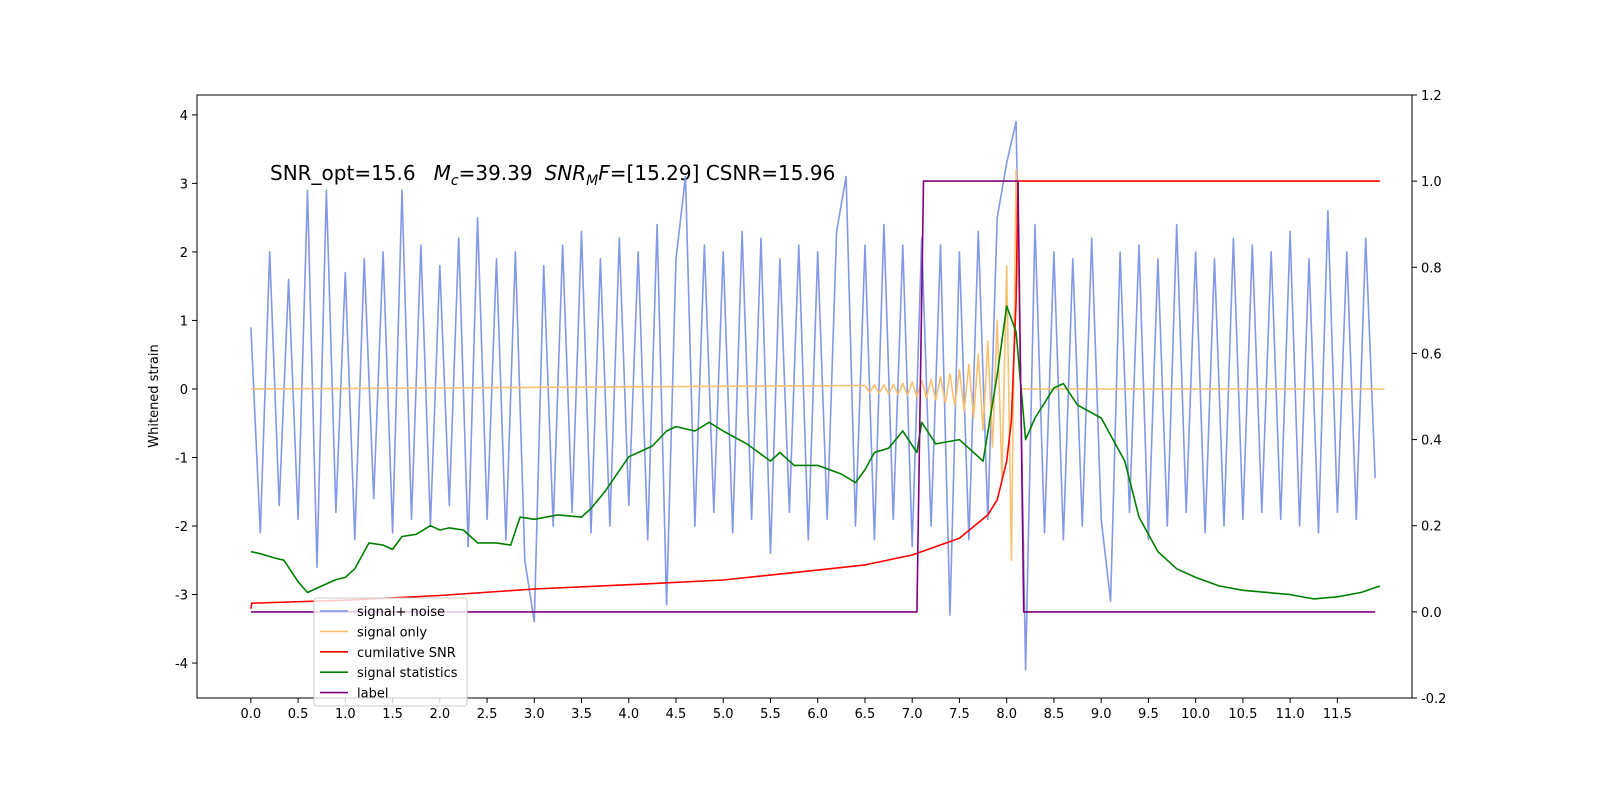  I want to click on x-tick-label: 2.0, so click(439, 714).